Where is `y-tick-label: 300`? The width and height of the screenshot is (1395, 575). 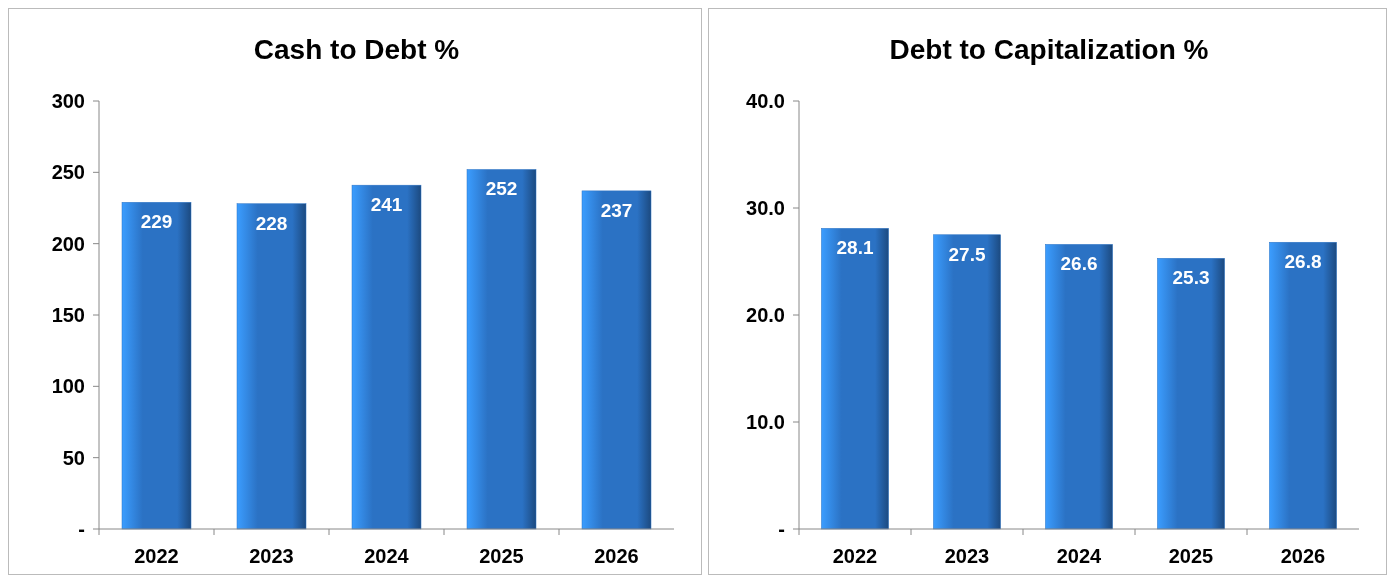
y-tick-label: 300 is located at coordinates (68, 101).